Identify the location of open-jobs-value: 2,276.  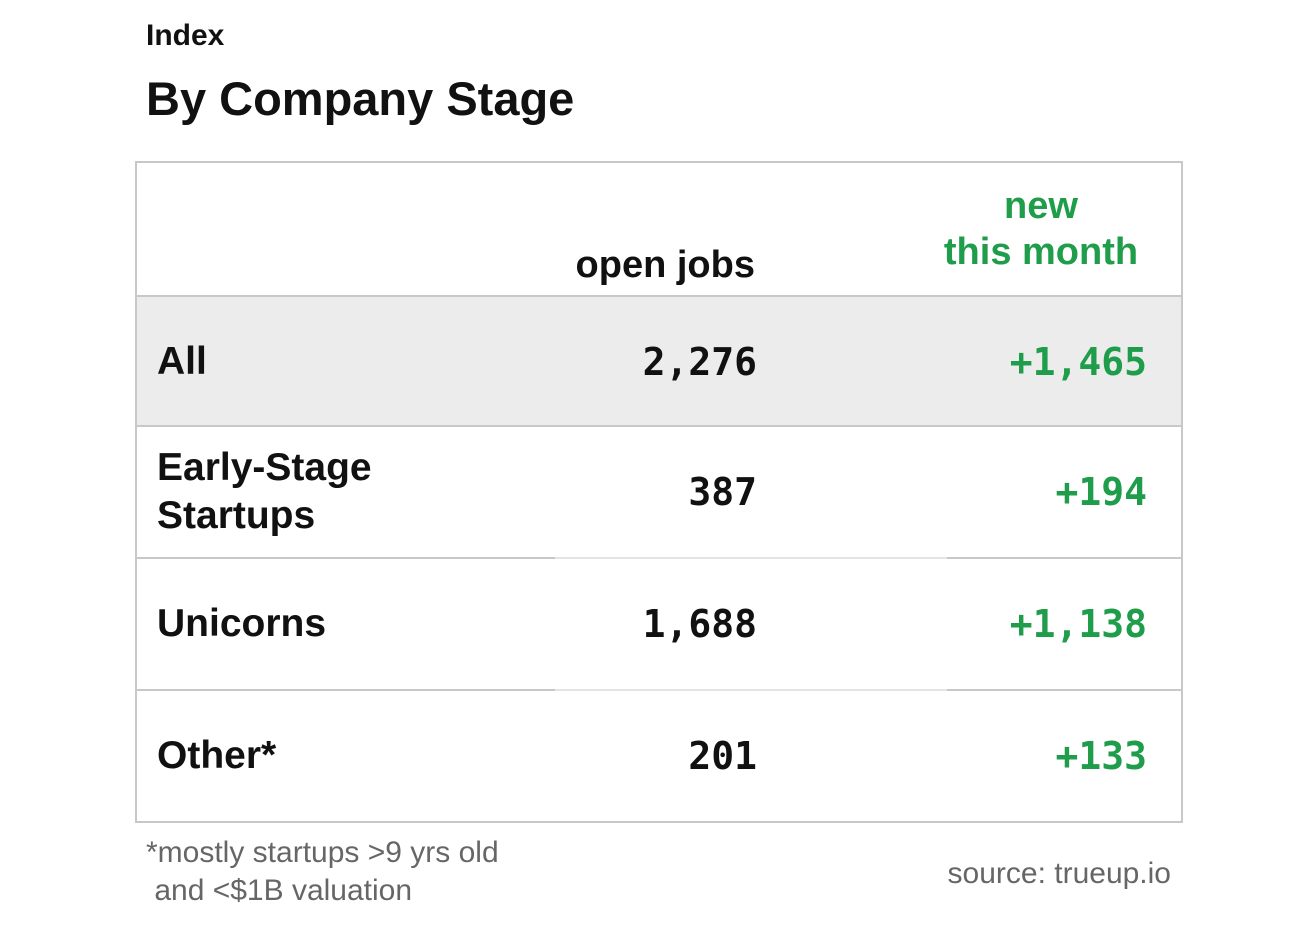
(699, 362).